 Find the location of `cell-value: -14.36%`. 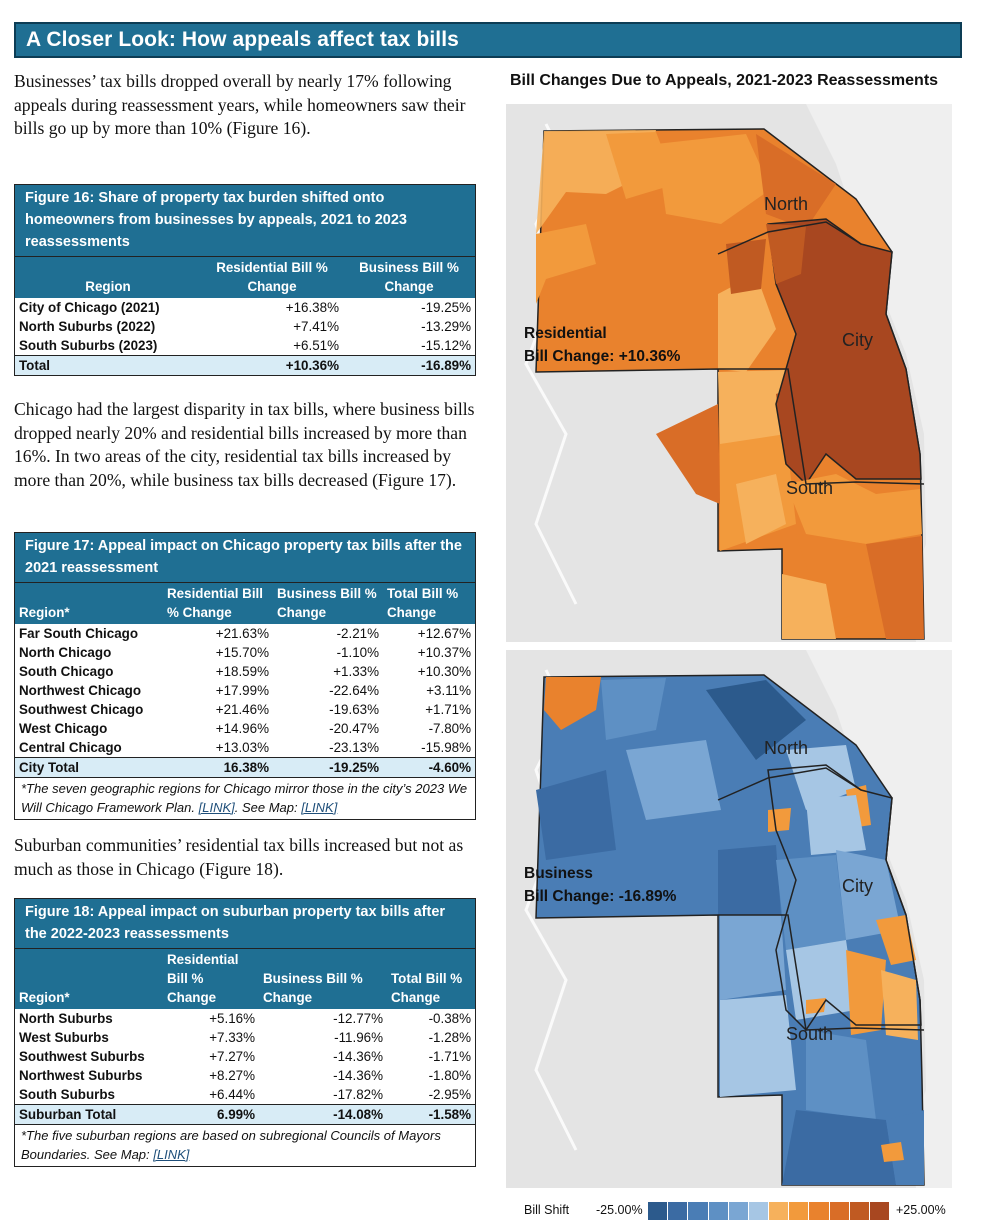

cell-value: -14.36% is located at coordinates (358, 1075).